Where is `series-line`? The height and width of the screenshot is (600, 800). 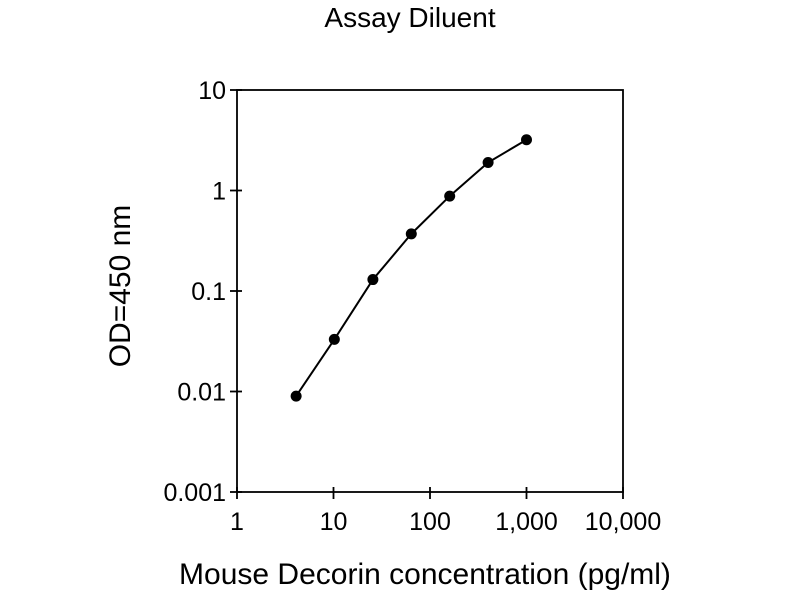 series-line is located at coordinates (411, 267).